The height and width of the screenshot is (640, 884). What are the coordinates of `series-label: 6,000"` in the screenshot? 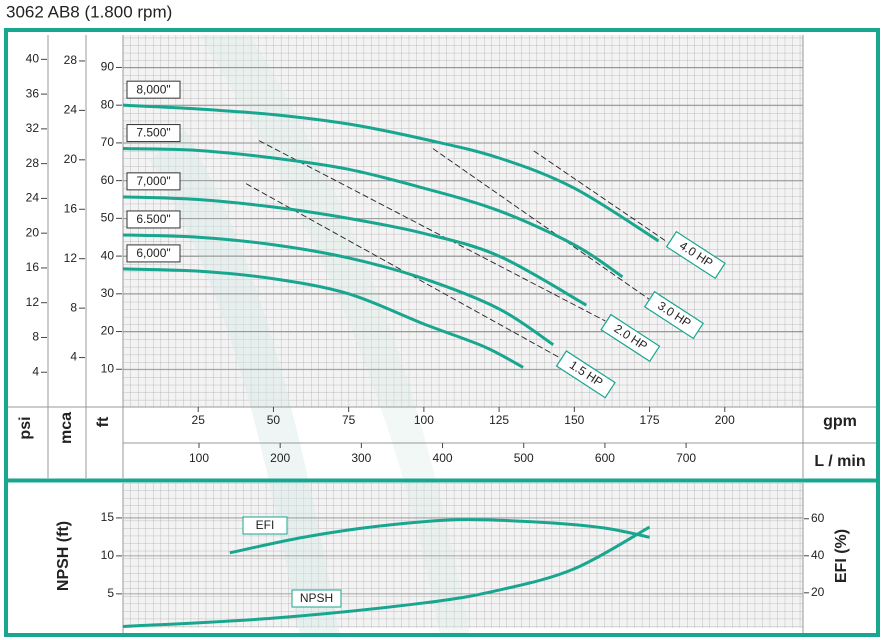 It's located at (153, 253).